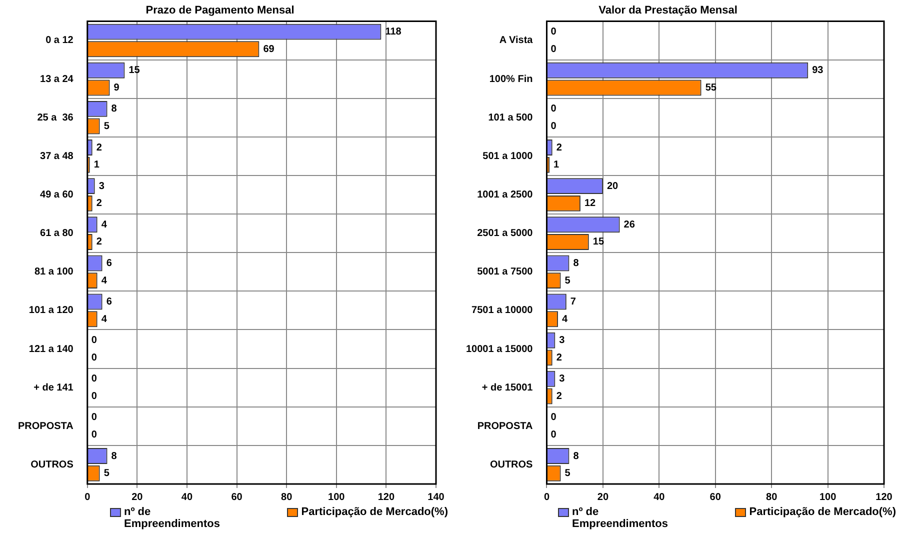  I want to click on data-label: 93, so click(818, 70).